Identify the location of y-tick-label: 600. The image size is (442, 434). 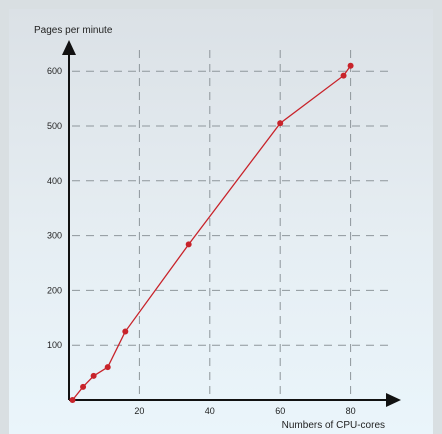
(54, 71).